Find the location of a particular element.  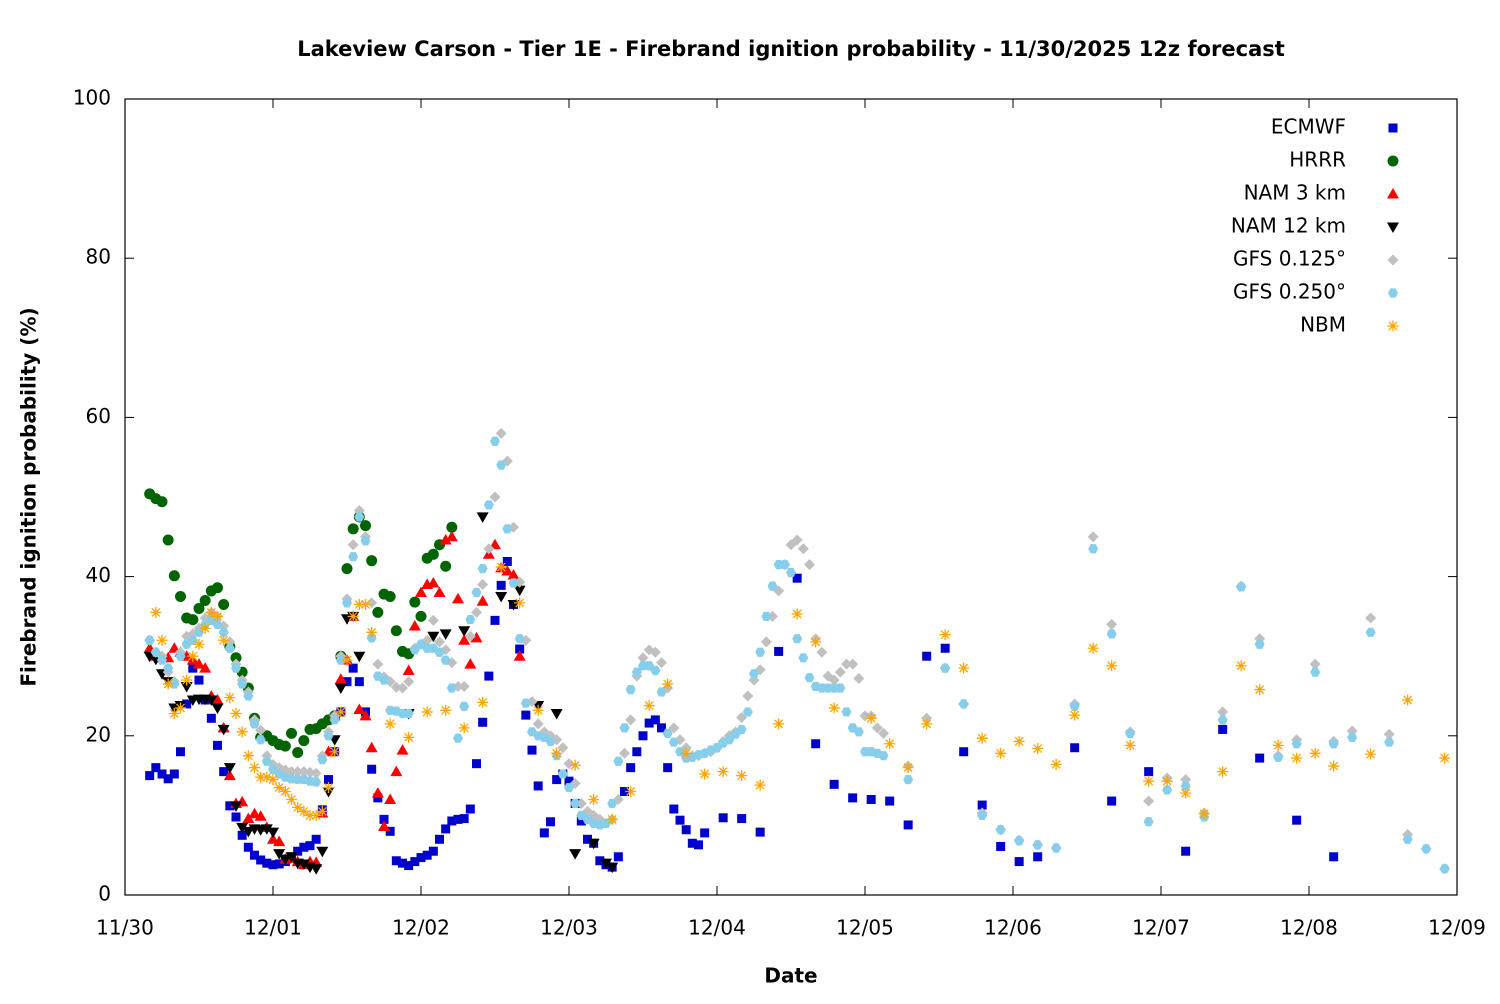

y-axis-label: Firebrand ignition probability (%) is located at coordinates (29, 496).